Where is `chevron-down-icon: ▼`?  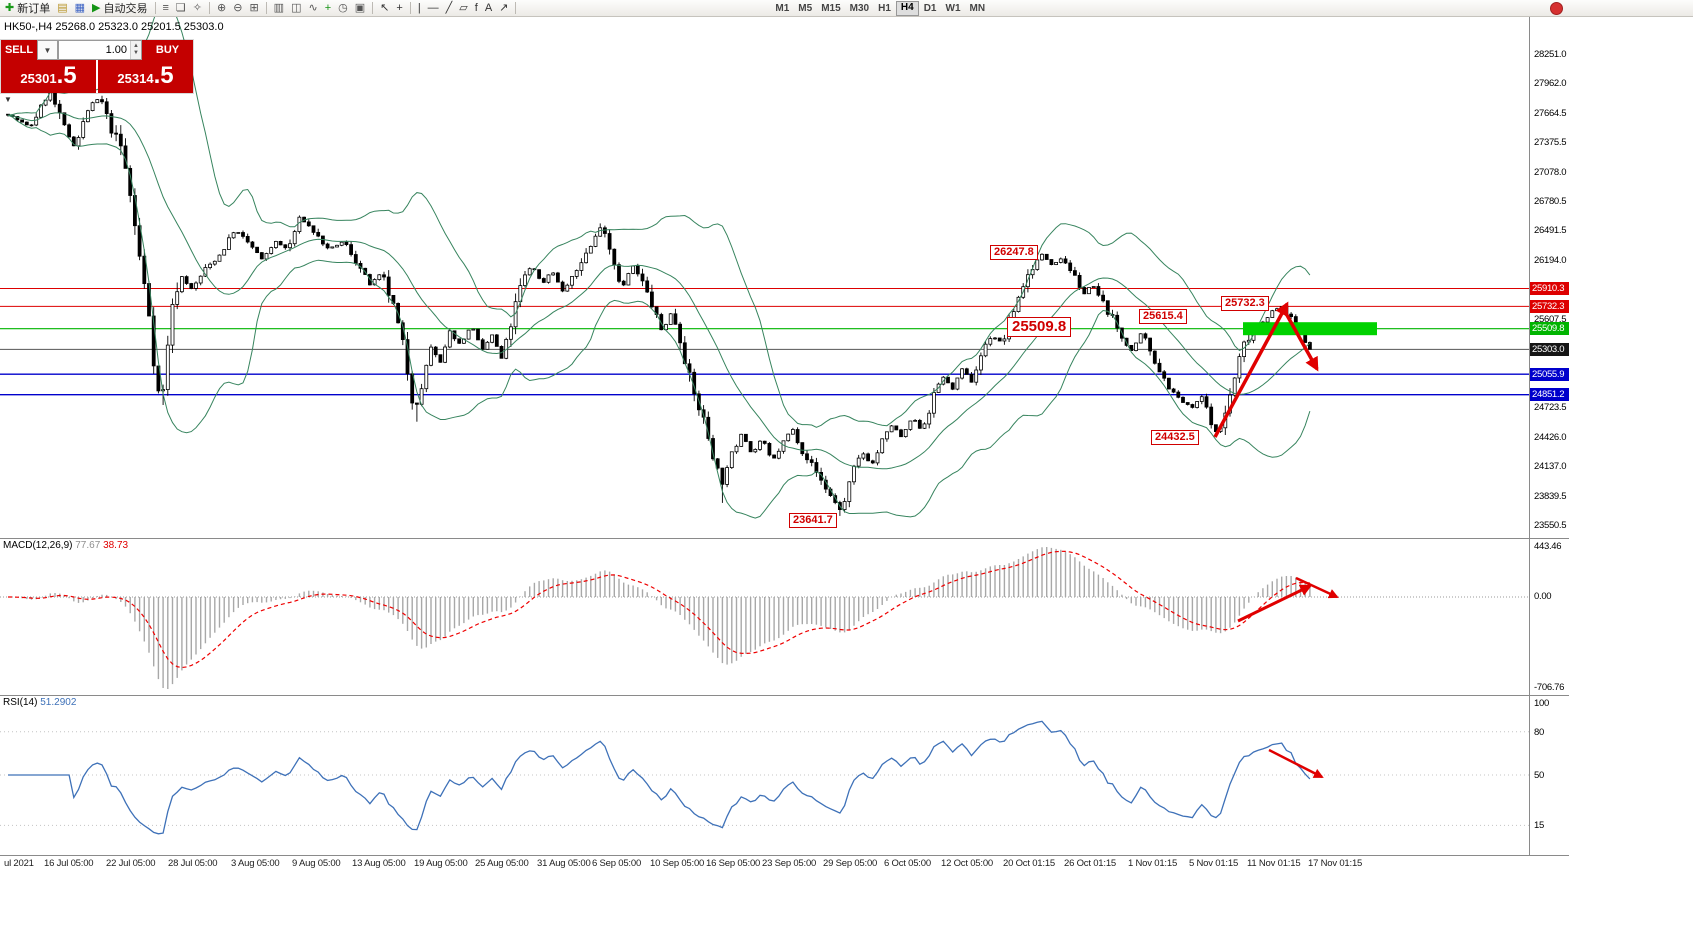
chevron-down-icon: ▼ is located at coordinates (47, 50).